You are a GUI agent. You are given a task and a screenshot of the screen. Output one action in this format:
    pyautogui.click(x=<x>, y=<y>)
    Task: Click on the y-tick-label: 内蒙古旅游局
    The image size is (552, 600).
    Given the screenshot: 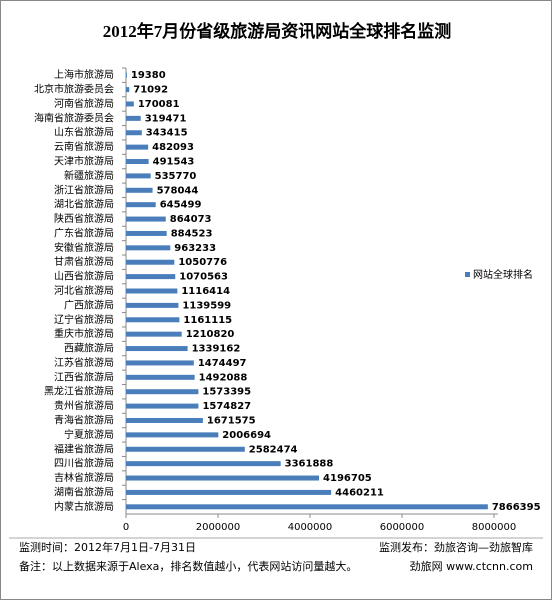 What is the action you would take?
    pyautogui.click(x=84, y=506)
    